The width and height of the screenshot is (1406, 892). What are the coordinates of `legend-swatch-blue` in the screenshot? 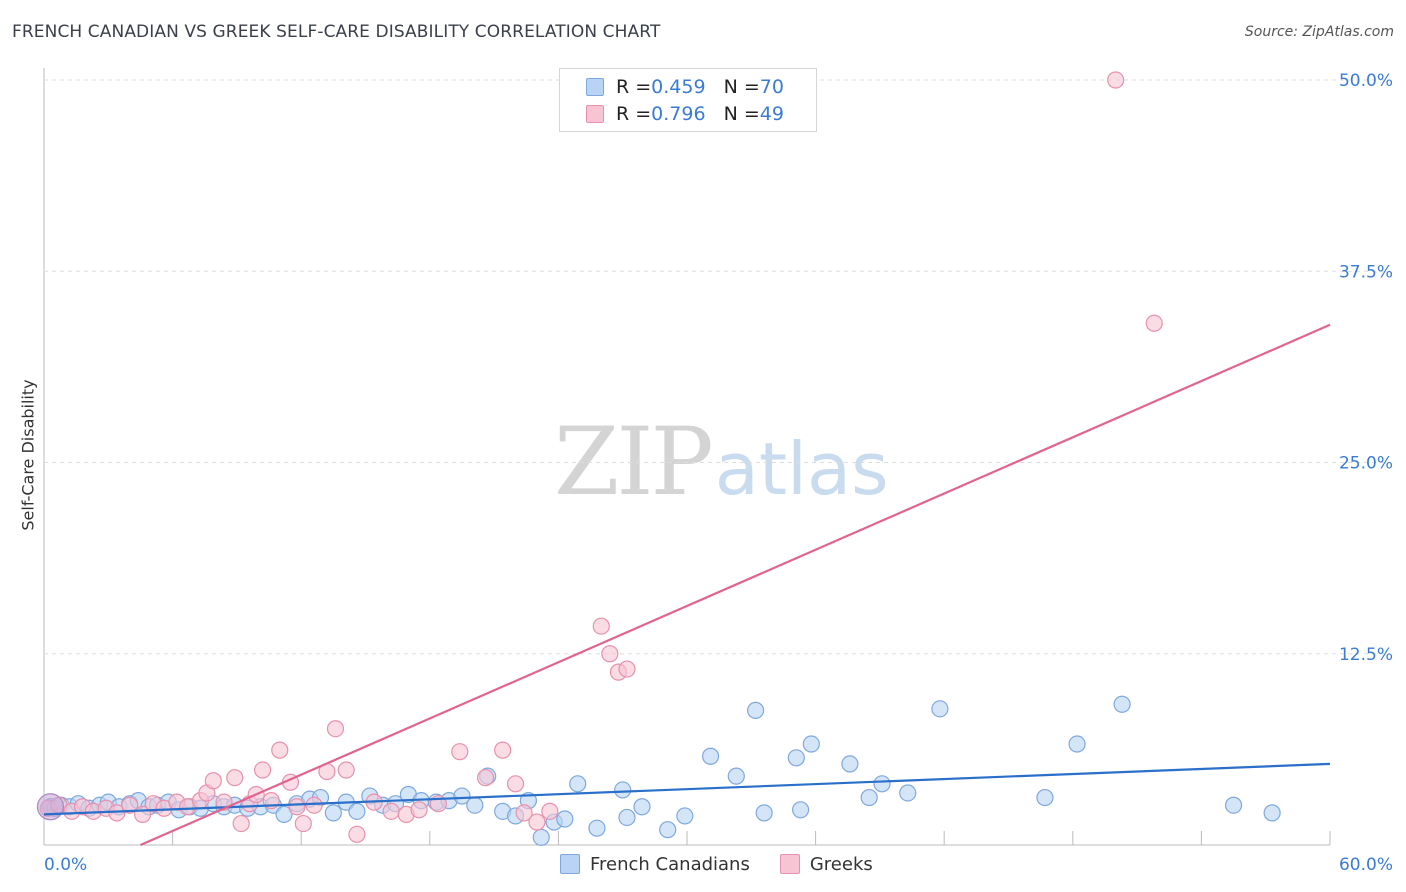 It's located at (595, 87).